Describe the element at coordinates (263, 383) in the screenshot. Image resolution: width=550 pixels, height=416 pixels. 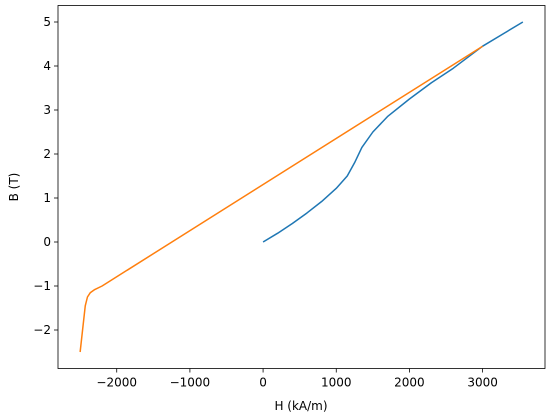
I see `x-tick-label: 0` at that location.